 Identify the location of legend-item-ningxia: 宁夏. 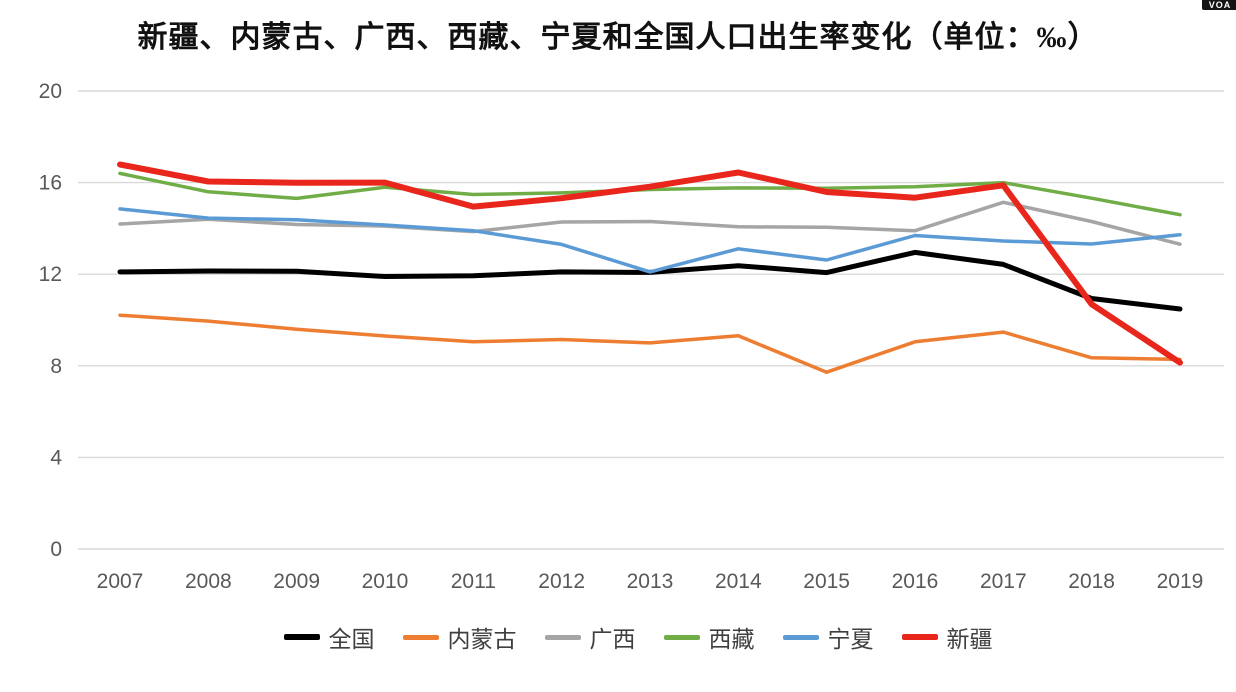
(828, 637).